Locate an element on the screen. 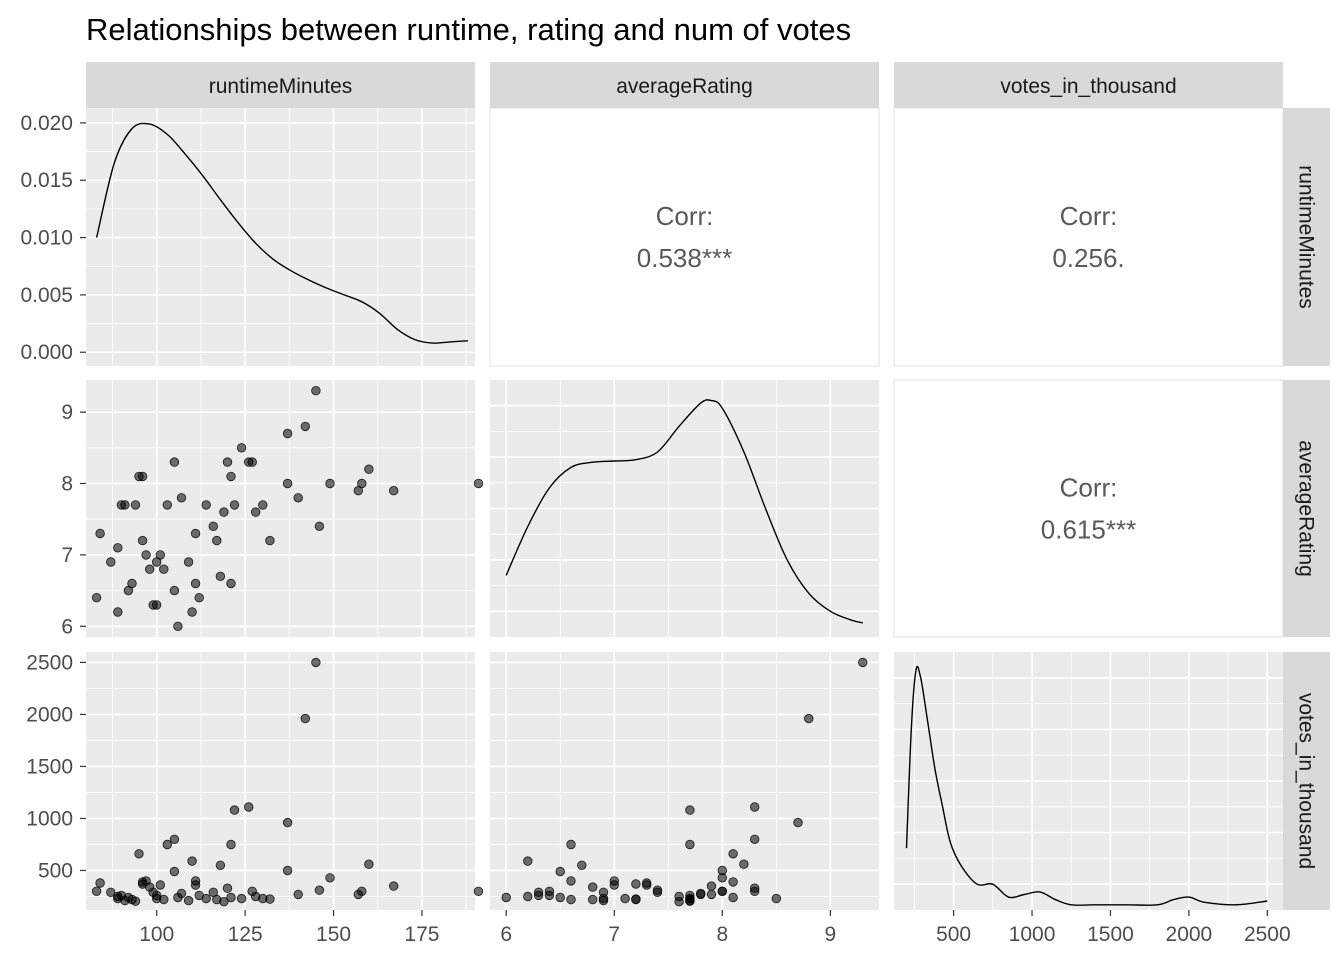 The height and width of the screenshot is (960, 1344). y-tick-label: 0.020 is located at coordinates (46, 123).